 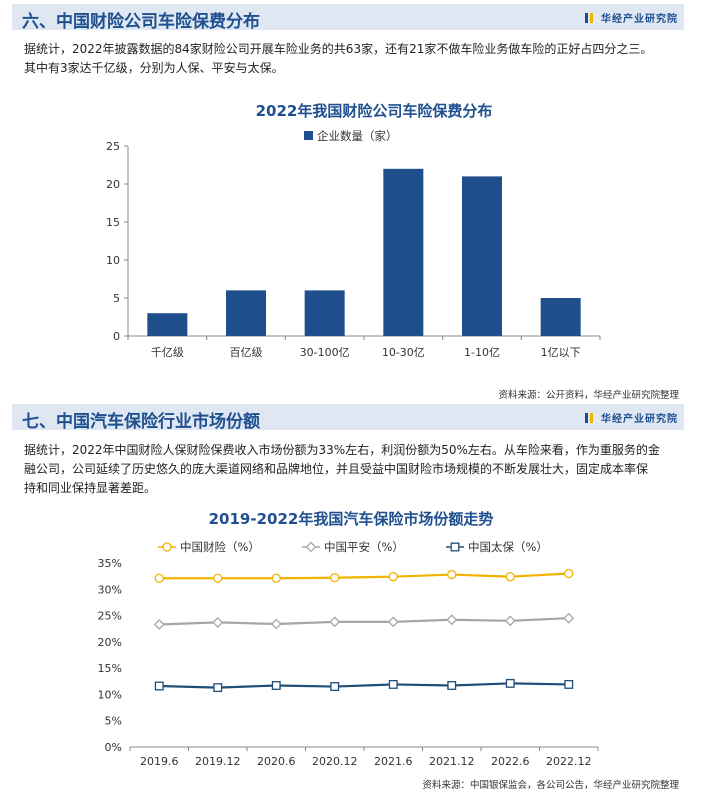 I want to click on chart-title: 2022年我国财险公司车险保费分布, so click(x=374, y=111).